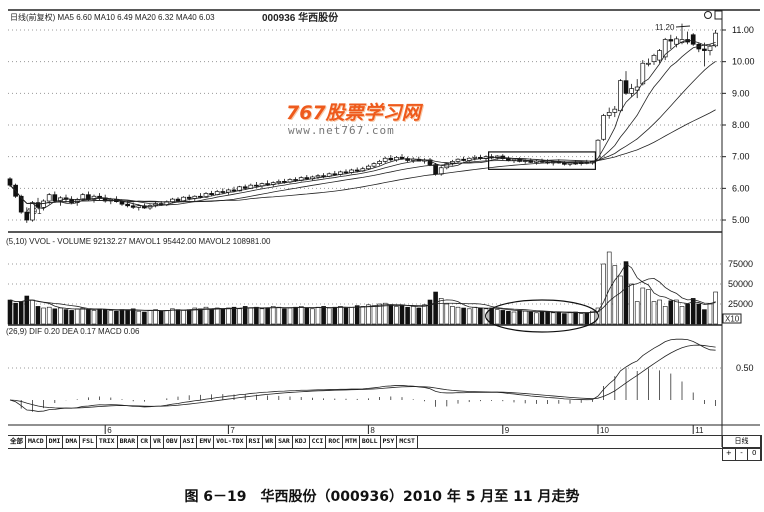 This screenshot has height=512, width=764. I want to click on volume-tick-label: 25000, so click(740, 304).